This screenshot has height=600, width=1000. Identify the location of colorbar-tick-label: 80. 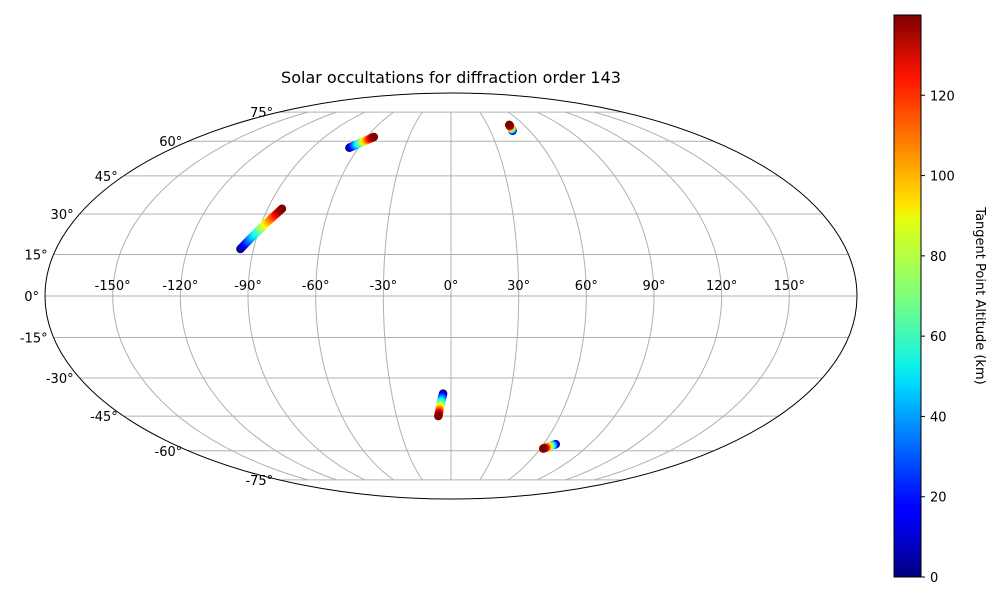
(938, 257).